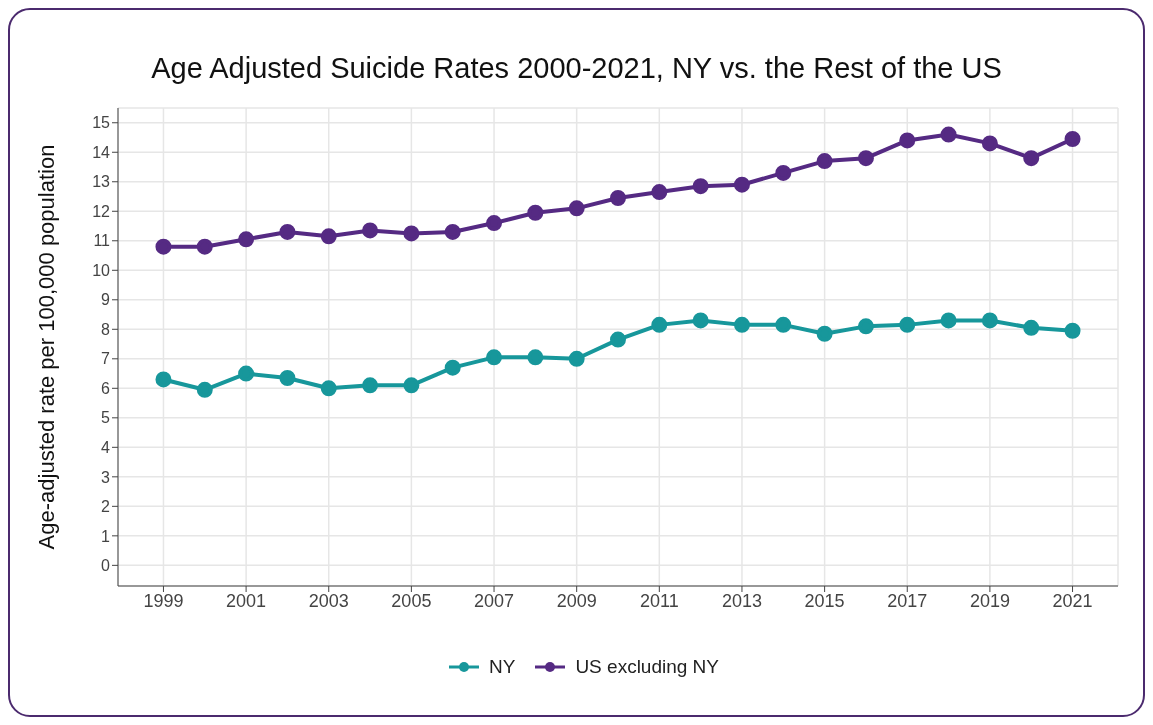 The width and height of the screenshot is (1153, 725). I want to click on y-tick-label: 14, so click(101, 152).